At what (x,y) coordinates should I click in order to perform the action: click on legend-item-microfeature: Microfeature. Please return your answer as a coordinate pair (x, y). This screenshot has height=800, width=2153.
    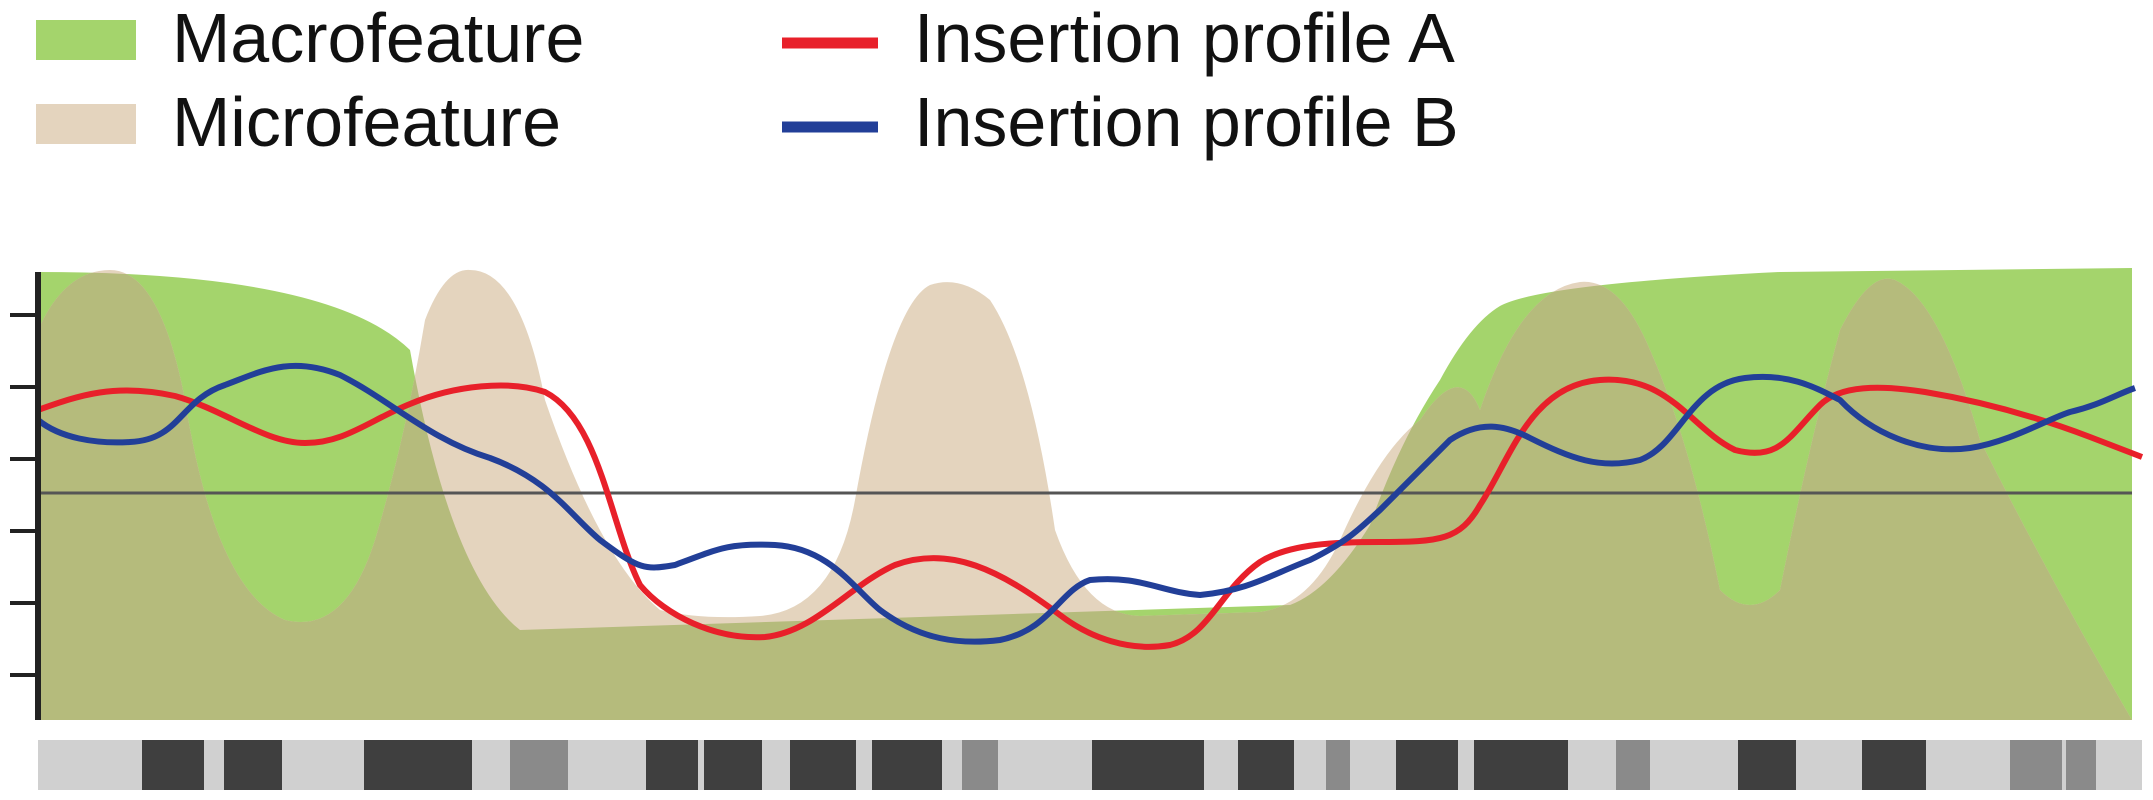
    Looking at the image, I should click on (298, 122).